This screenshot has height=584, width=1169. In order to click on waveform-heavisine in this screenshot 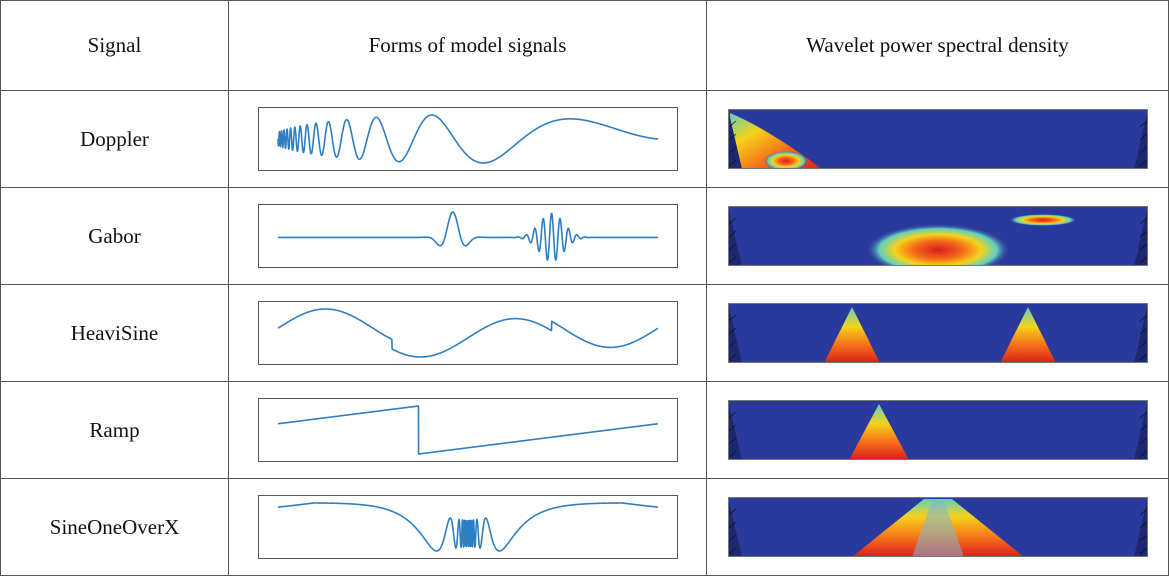, I will do `click(467, 333)`.